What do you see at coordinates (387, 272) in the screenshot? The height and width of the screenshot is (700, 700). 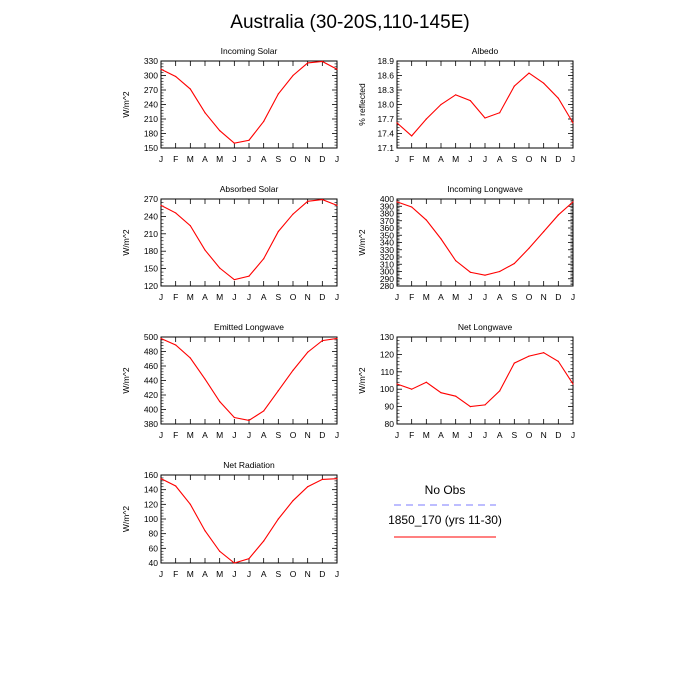 I see `y-tick-label: 300` at bounding box center [387, 272].